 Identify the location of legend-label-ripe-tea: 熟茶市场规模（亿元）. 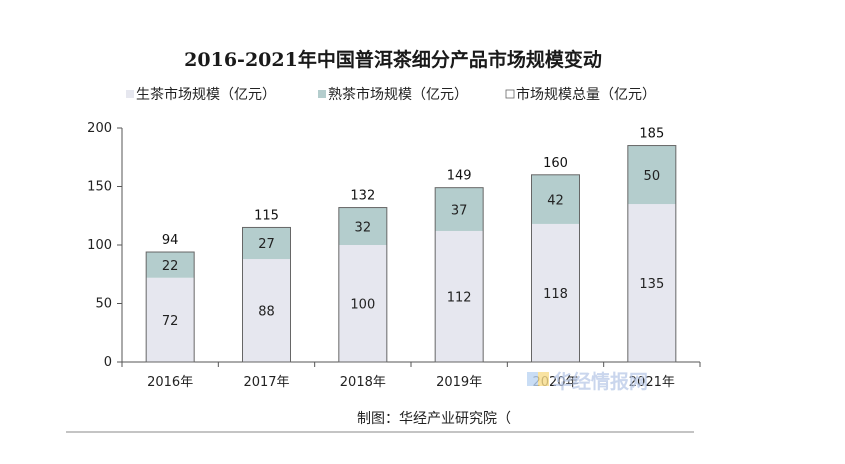
(398, 94).